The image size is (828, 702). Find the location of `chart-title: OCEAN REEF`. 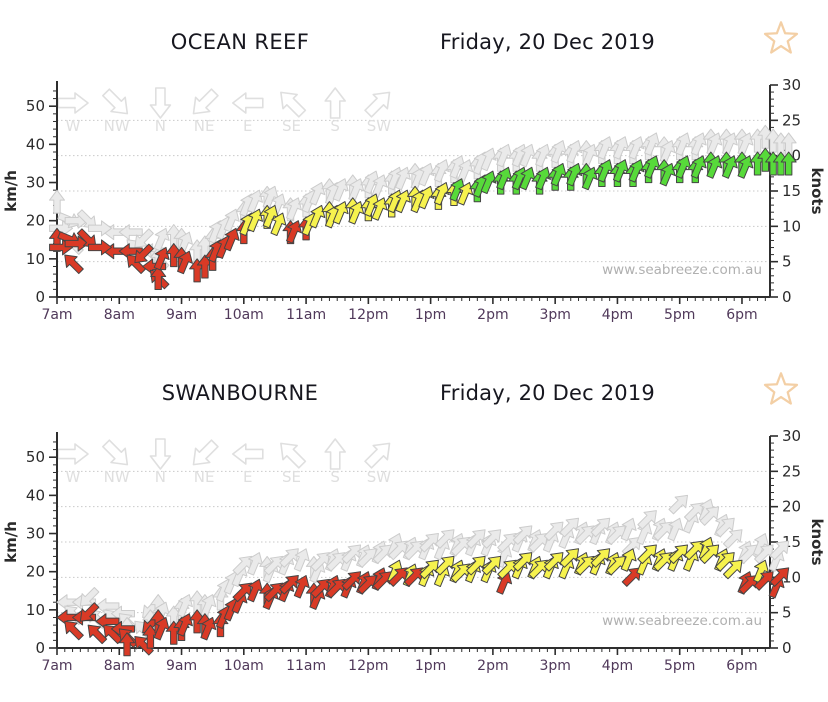

chart-title: OCEAN REEF is located at coordinates (240, 42).